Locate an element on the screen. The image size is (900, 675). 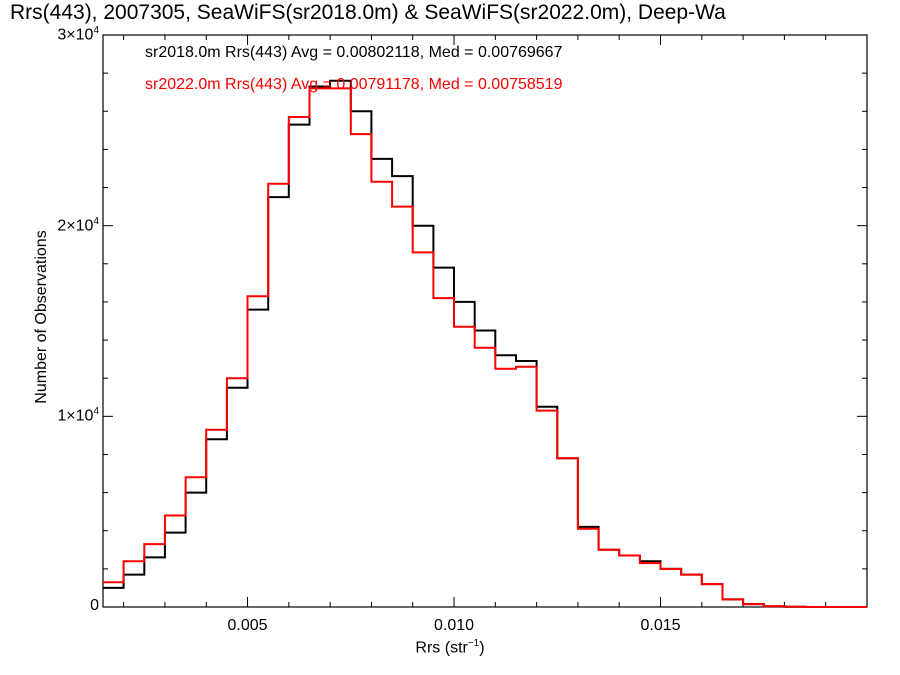
x-tick-label: 0.010 is located at coordinates (454, 625).